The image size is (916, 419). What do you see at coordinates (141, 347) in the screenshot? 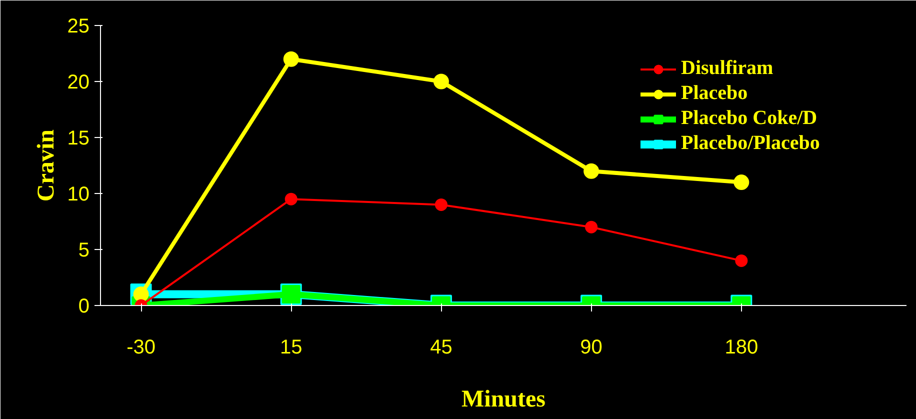
I see `x-tick-label: -30` at bounding box center [141, 347].